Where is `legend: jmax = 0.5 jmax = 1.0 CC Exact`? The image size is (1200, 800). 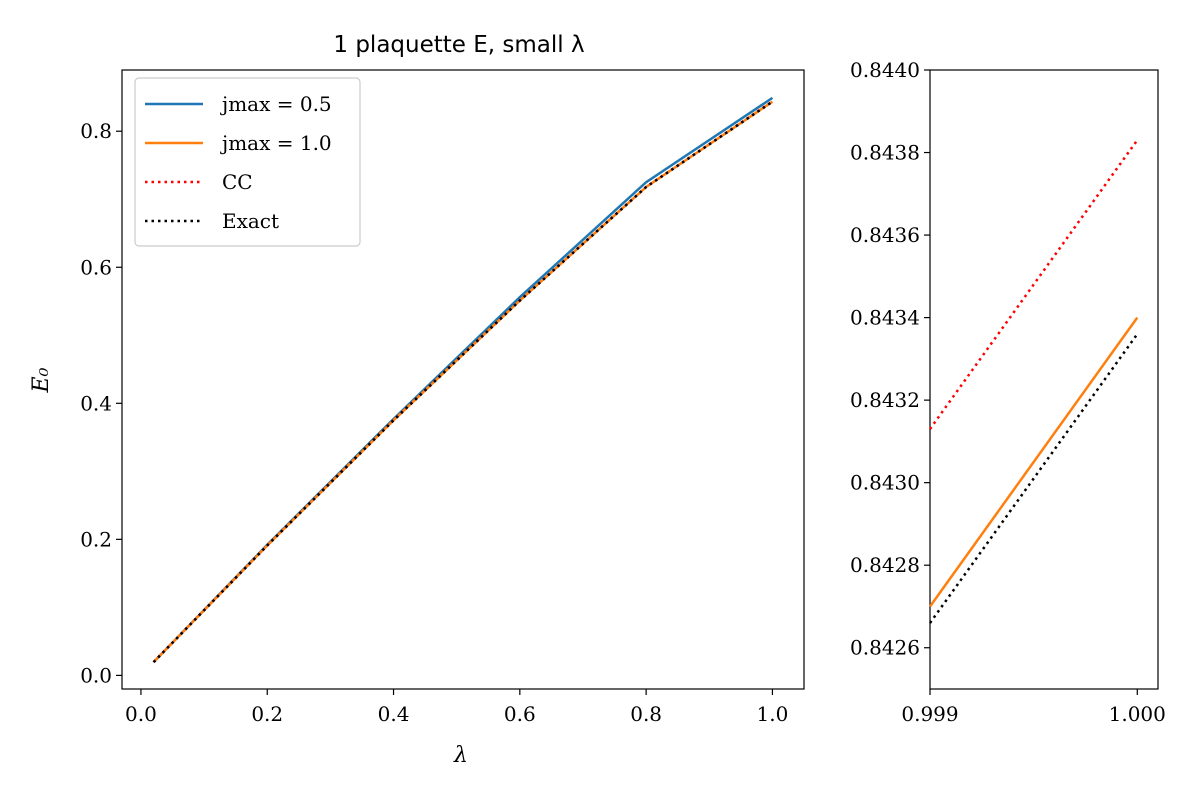
legend: jmax = 0.5 jmax = 1.0 CC Exact is located at coordinates (247, 162).